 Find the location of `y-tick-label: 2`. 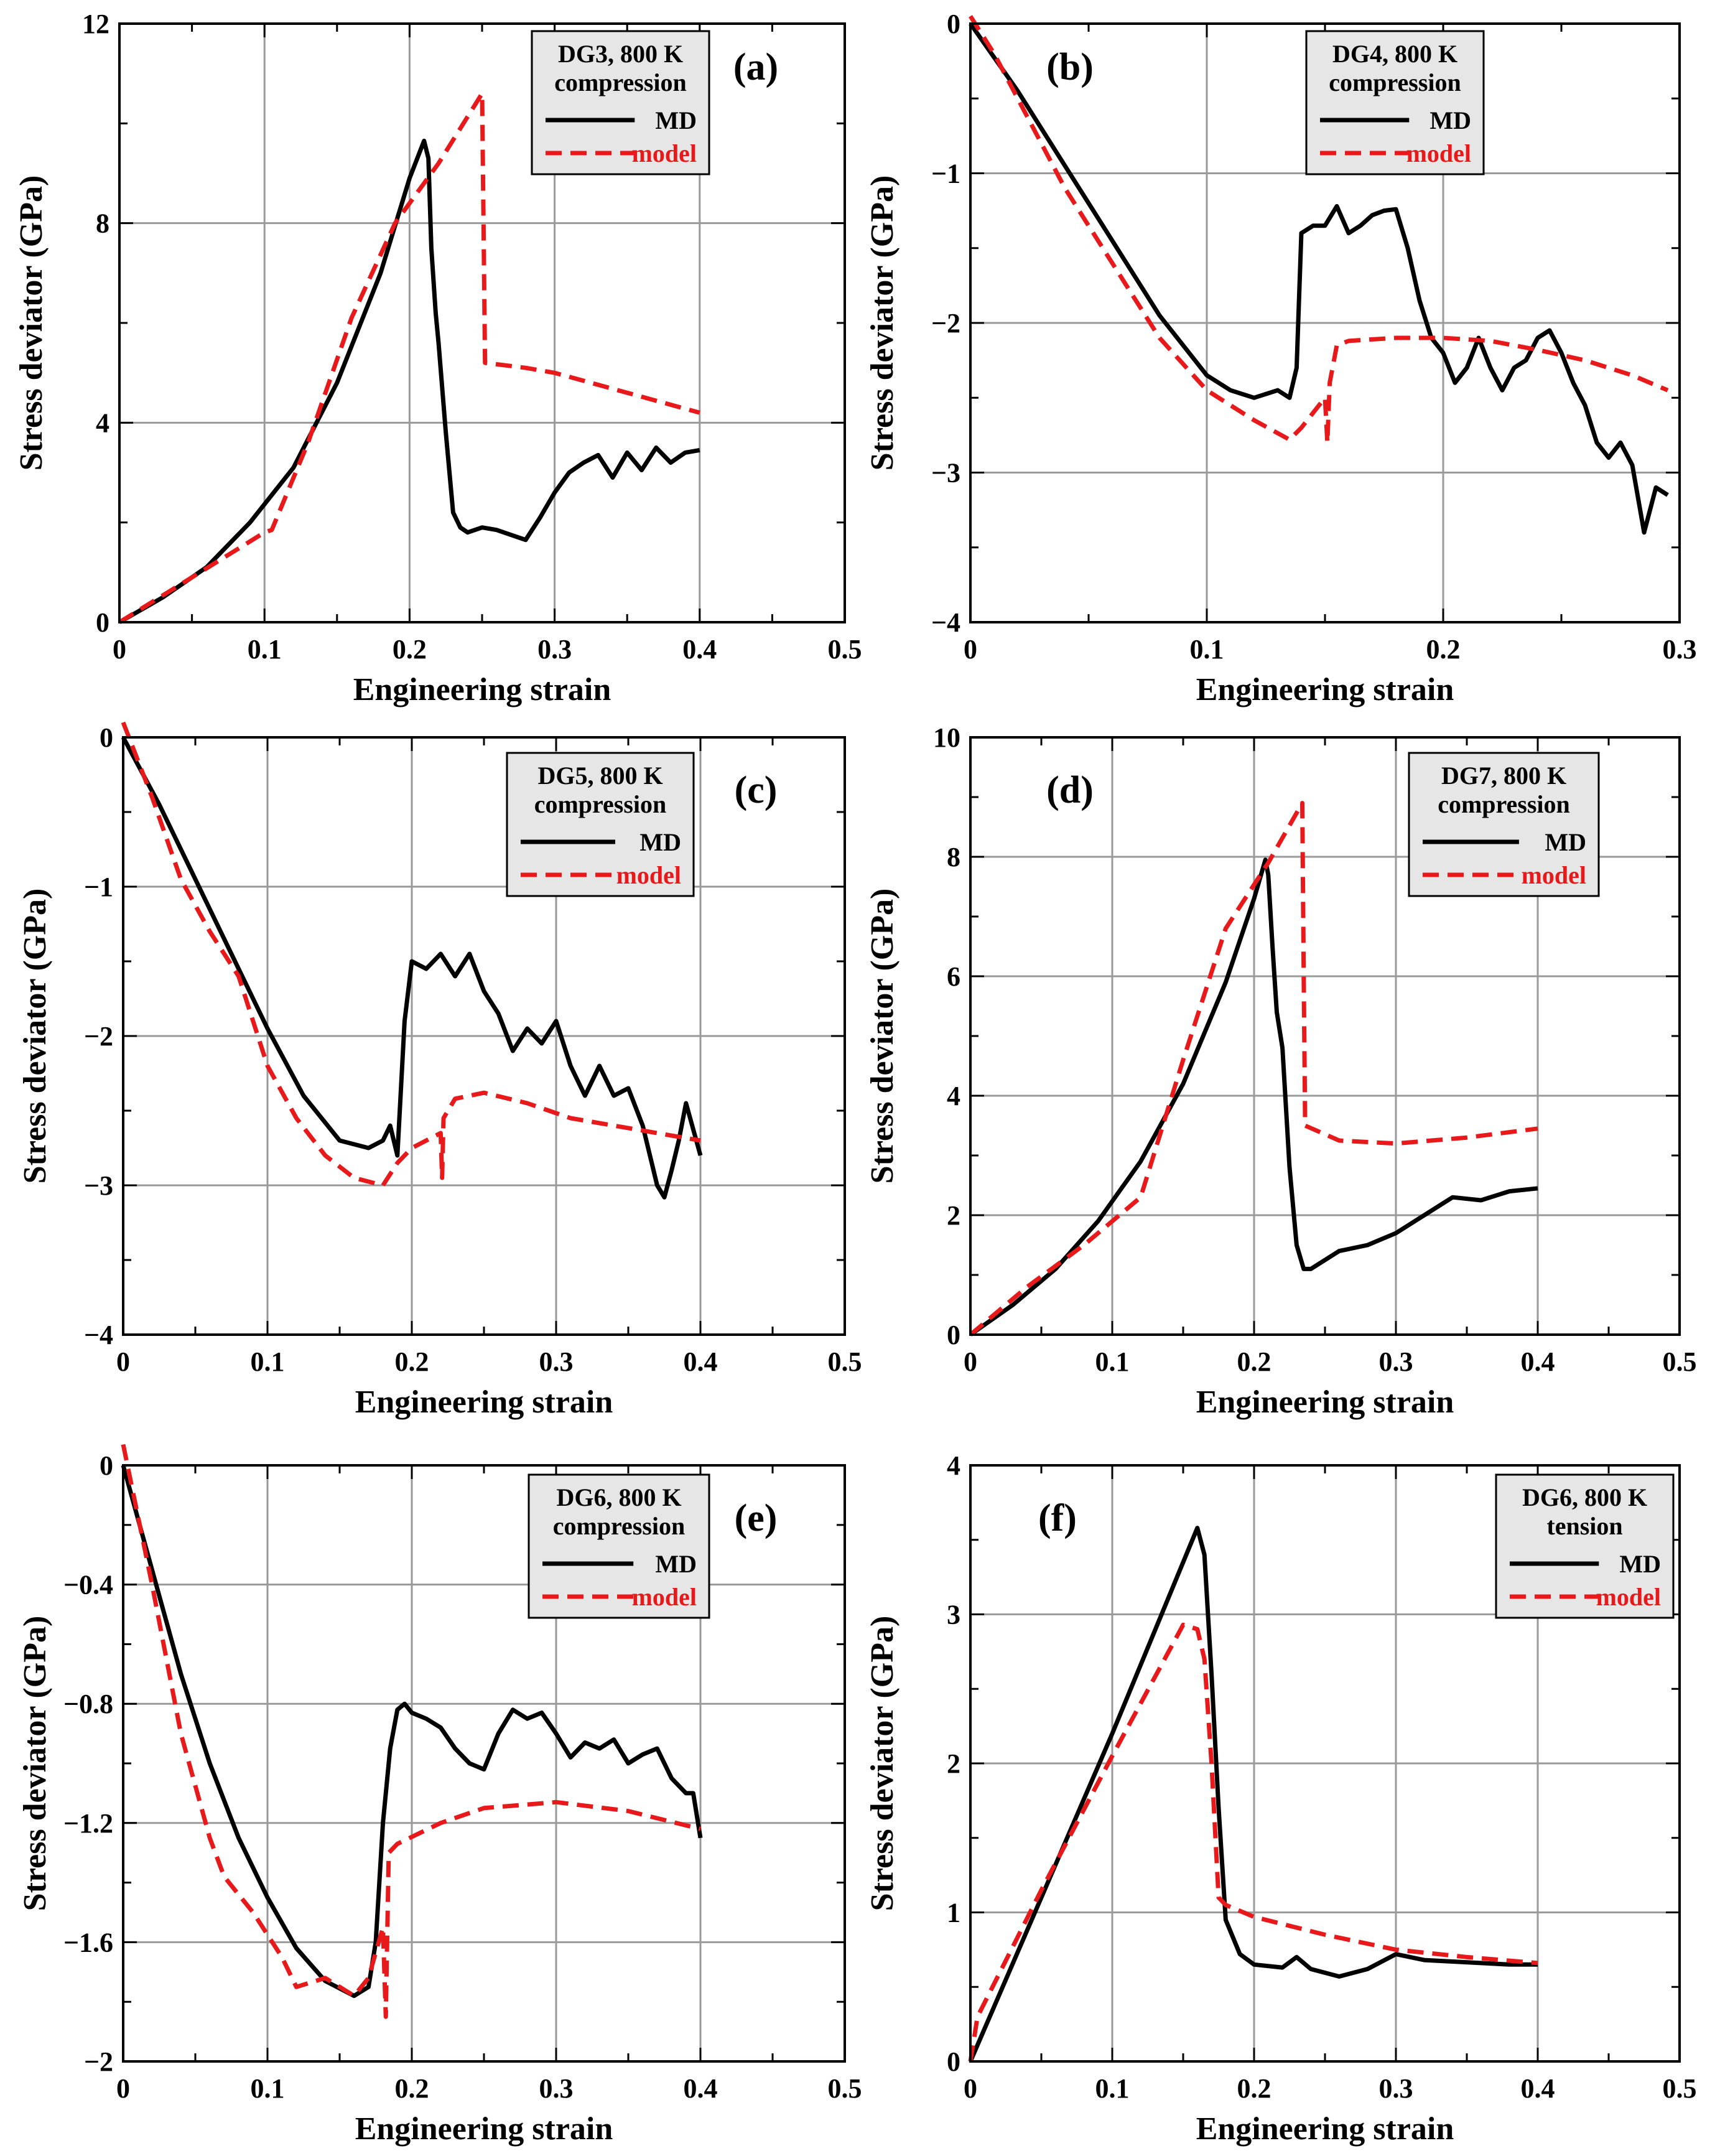

y-tick-label: 2 is located at coordinates (954, 1215).